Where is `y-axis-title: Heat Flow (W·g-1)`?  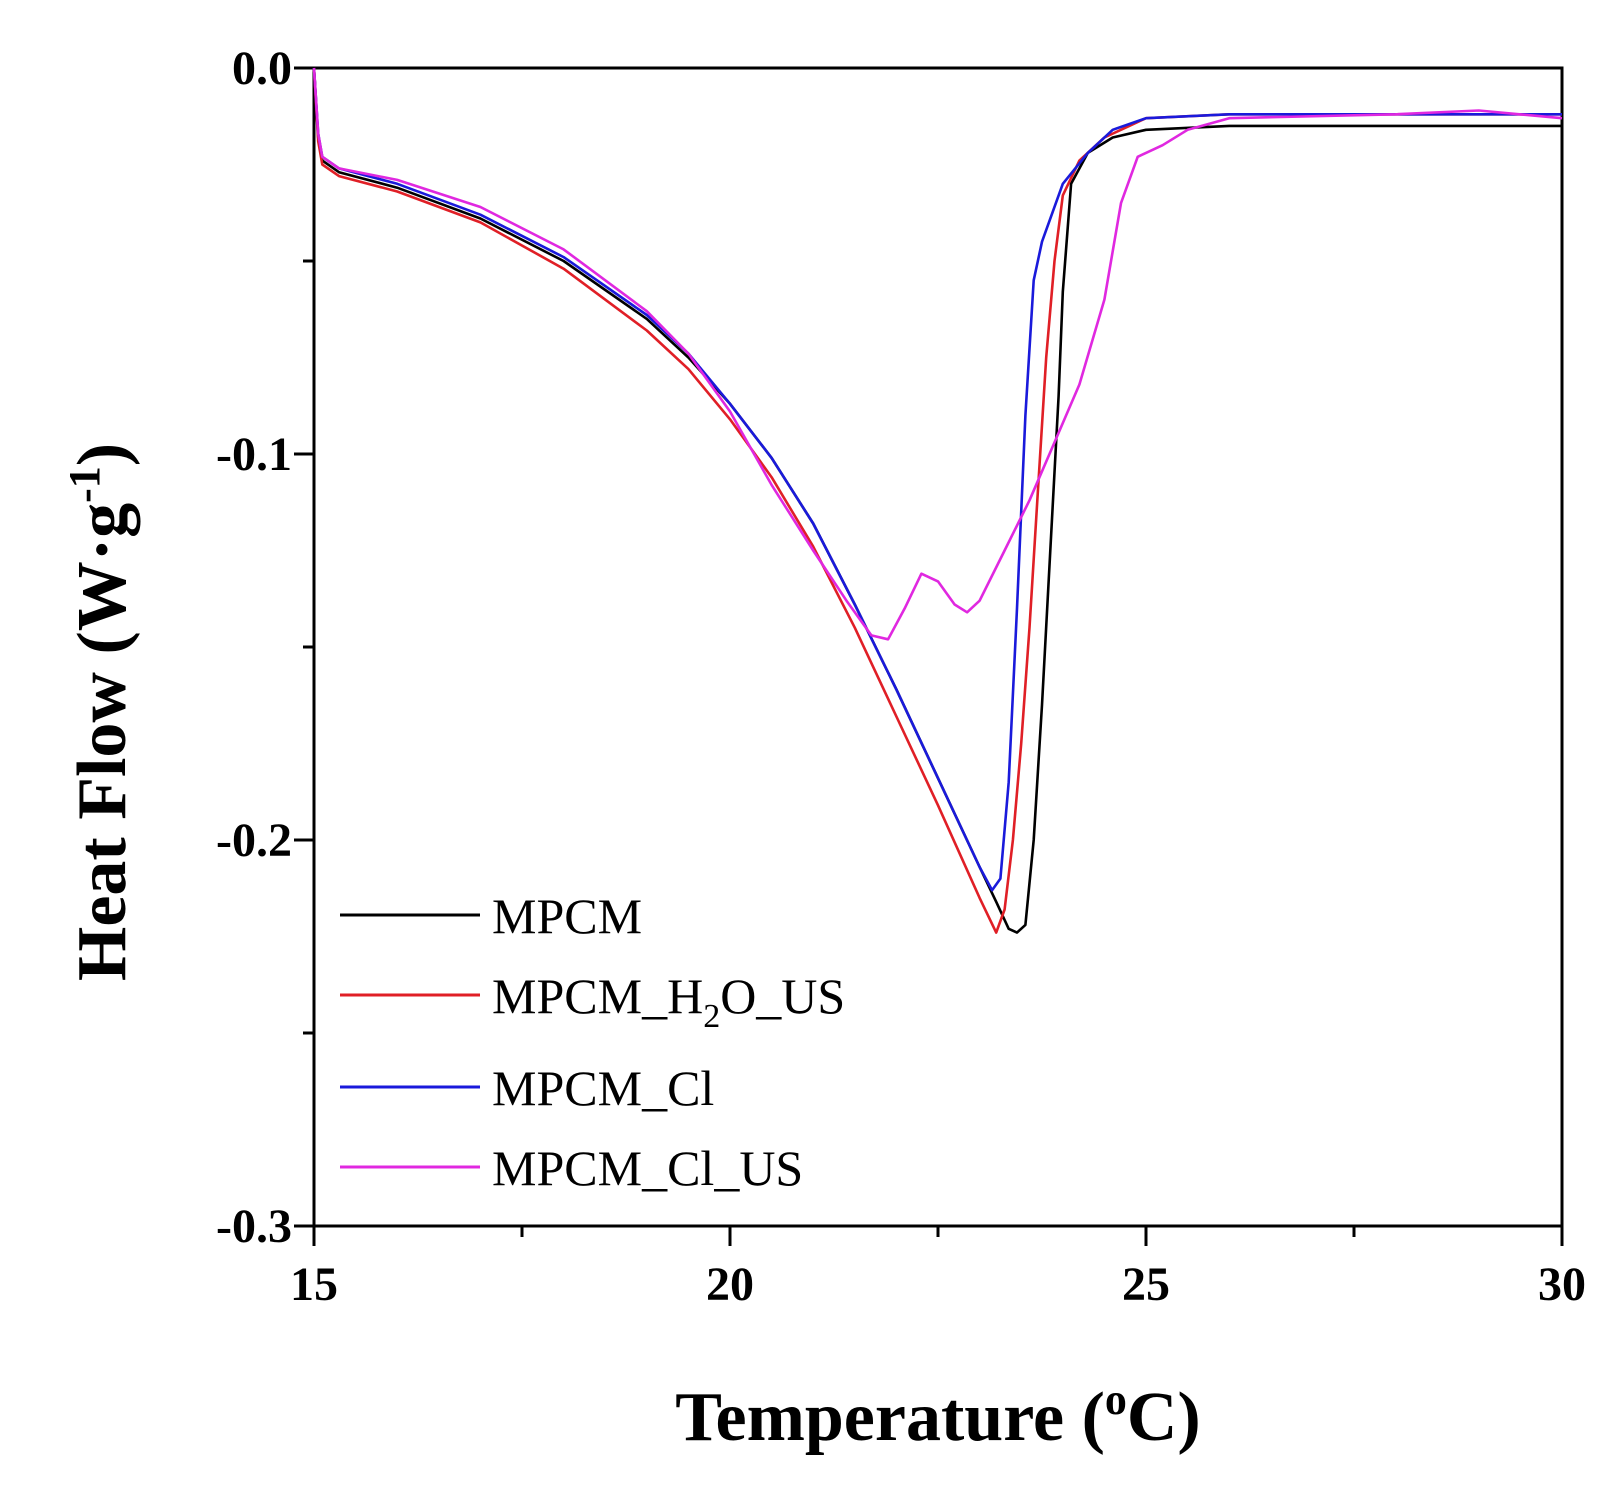 y-axis-title: Heat Flow (W·g-1) is located at coordinates (100, 712).